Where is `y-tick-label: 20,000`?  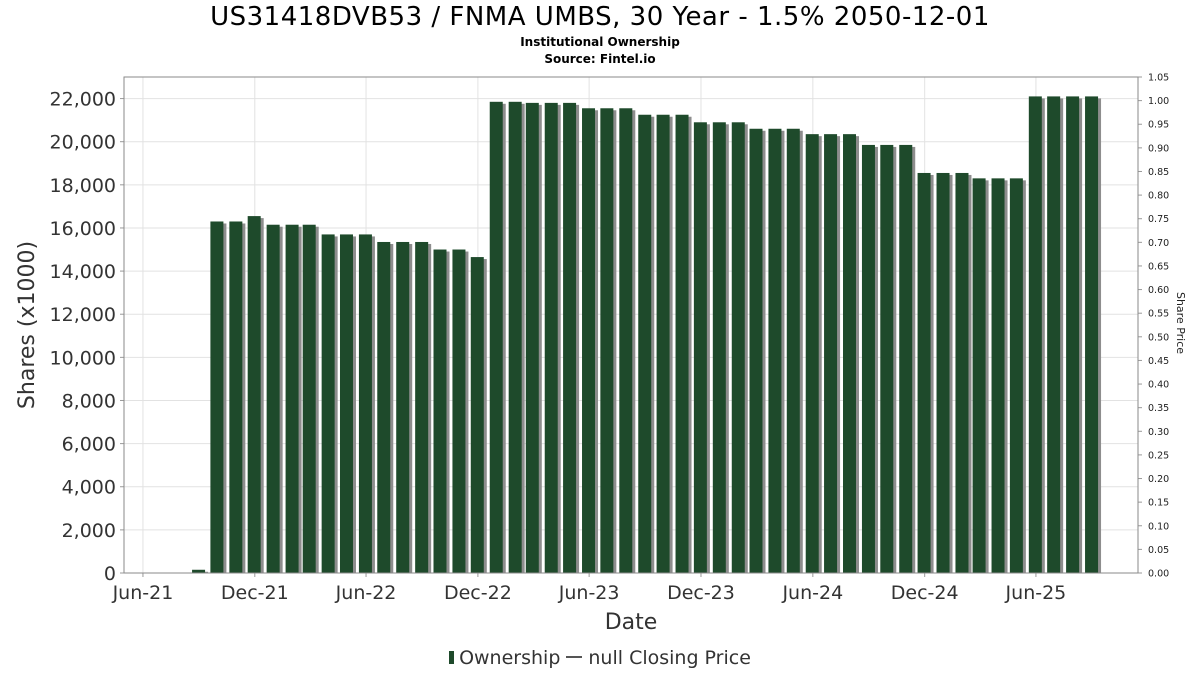
y-tick-label: 20,000 is located at coordinates (83, 143).